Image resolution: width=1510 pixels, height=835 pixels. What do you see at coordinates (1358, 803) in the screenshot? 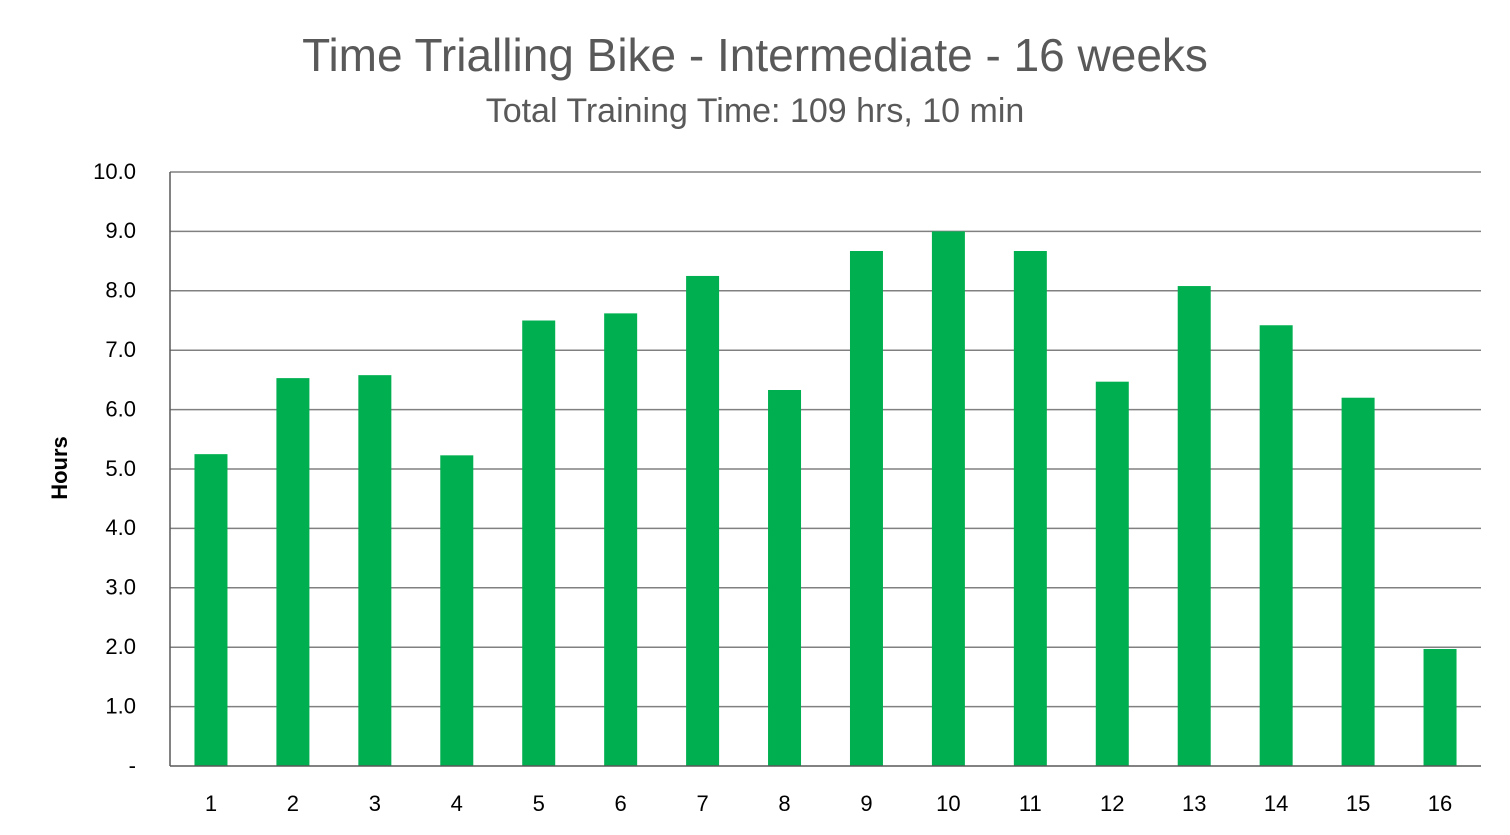
I see `x-tick-label: 15` at bounding box center [1358, 803].